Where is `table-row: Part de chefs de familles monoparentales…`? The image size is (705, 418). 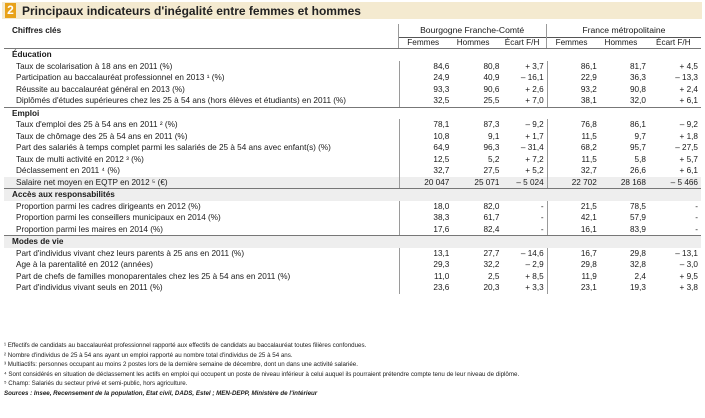 table-row: Part de chefs de familles monoparentales… is located at coordinates (352, 276).